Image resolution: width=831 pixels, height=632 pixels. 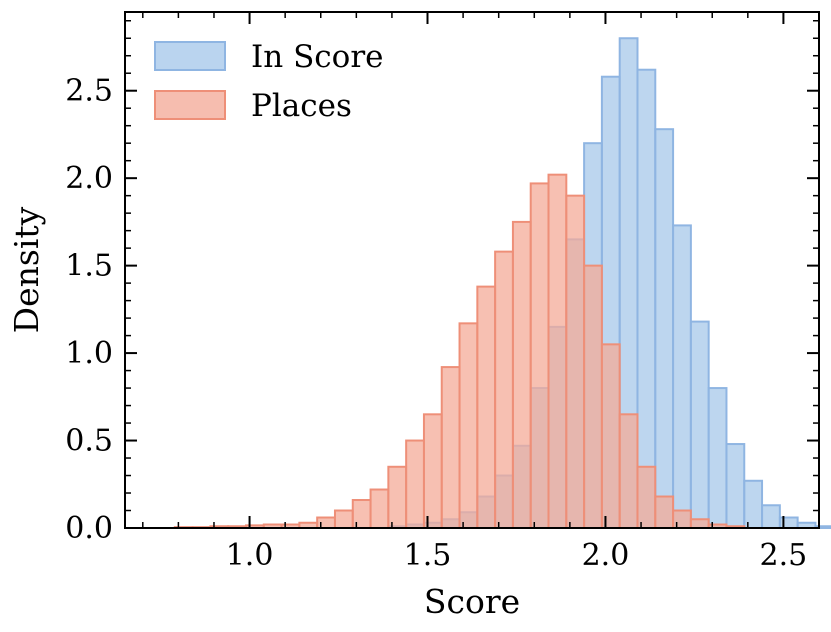 I want to click on legend: In Score Places, so click(x=269, y=81).